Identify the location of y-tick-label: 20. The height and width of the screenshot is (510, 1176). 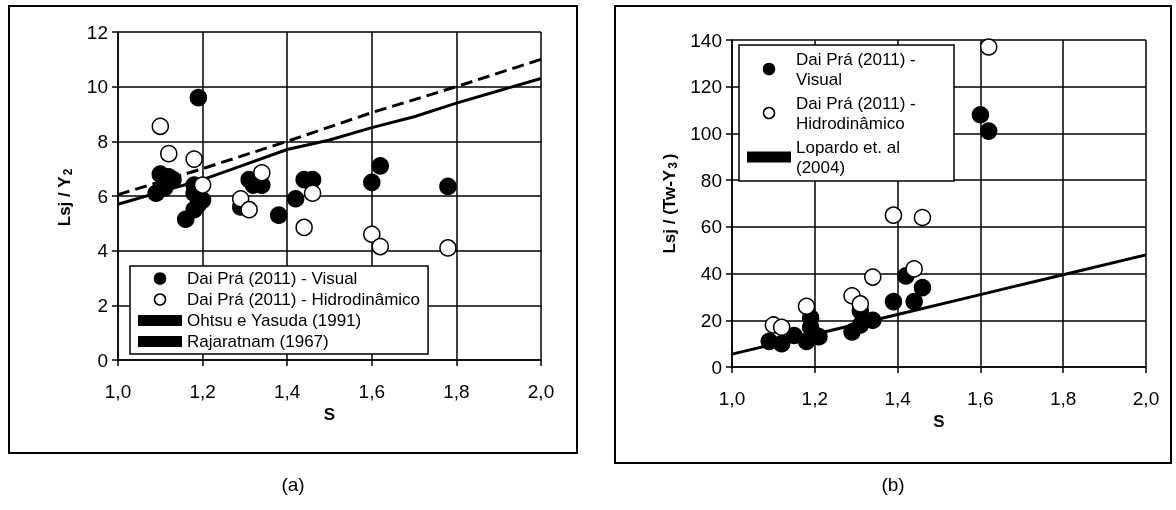
(711, 320).